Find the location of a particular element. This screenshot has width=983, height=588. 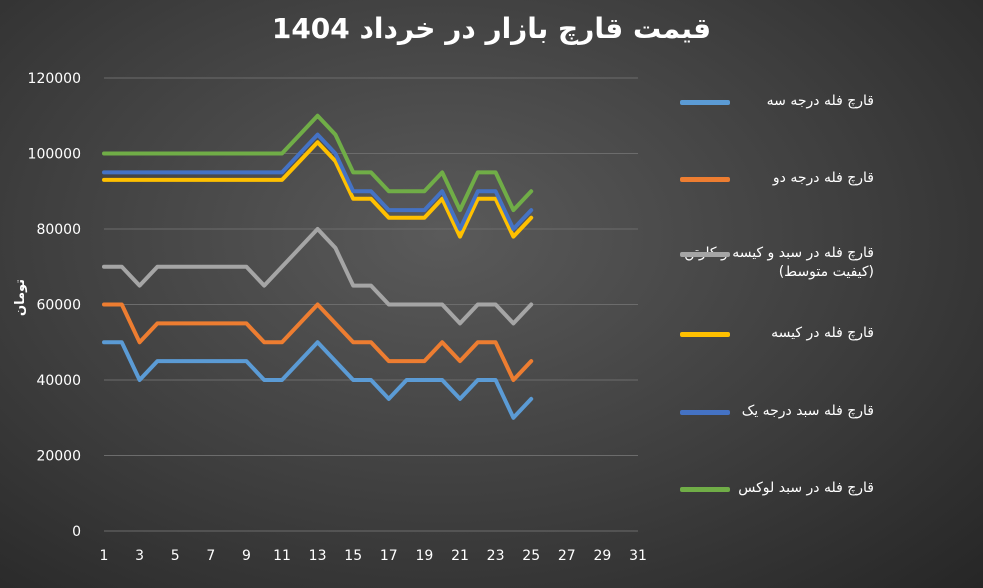

y-tick-label: 100000 is located at coordinates (54, 155).